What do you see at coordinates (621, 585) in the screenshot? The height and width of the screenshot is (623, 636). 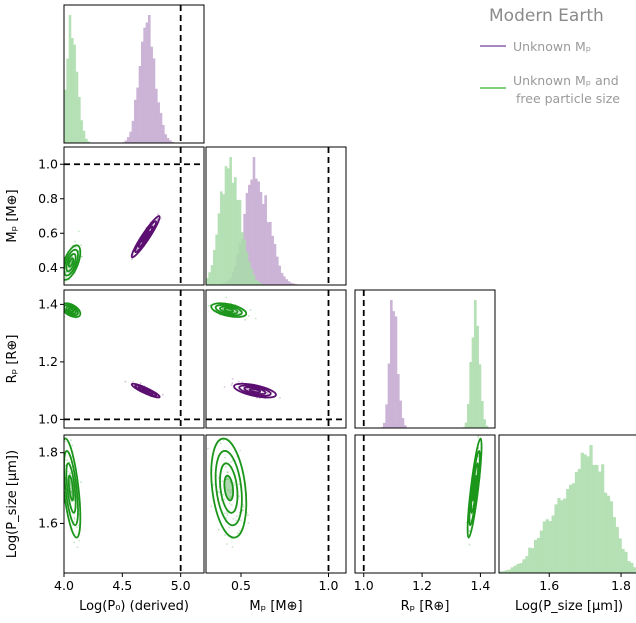 I see `x-tick-label: 1.8` at bounding box center [621, 585].